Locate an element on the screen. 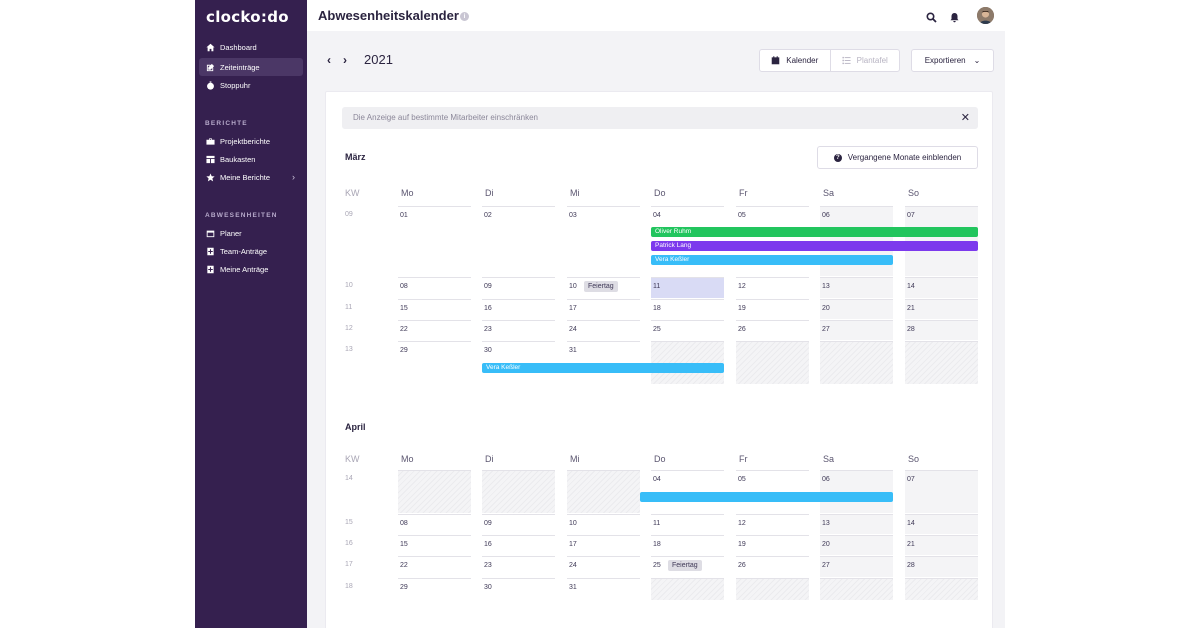  day-number: 08 is located at coordinates (404, 523).